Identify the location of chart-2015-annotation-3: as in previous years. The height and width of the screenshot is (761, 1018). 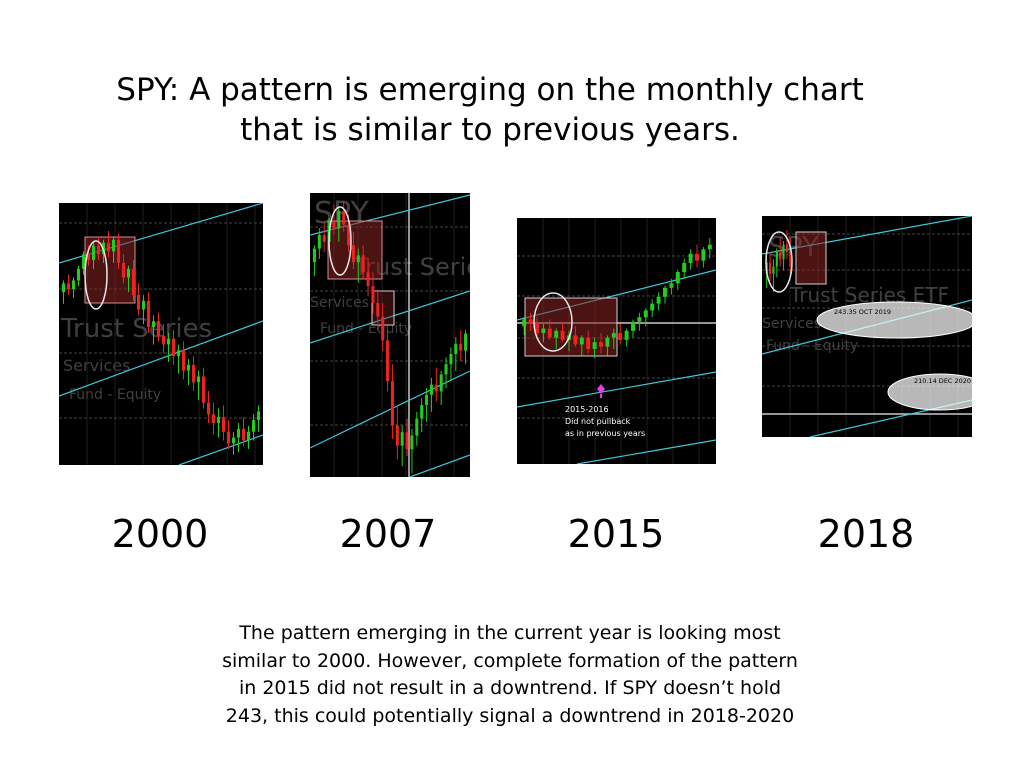
(605, 433).